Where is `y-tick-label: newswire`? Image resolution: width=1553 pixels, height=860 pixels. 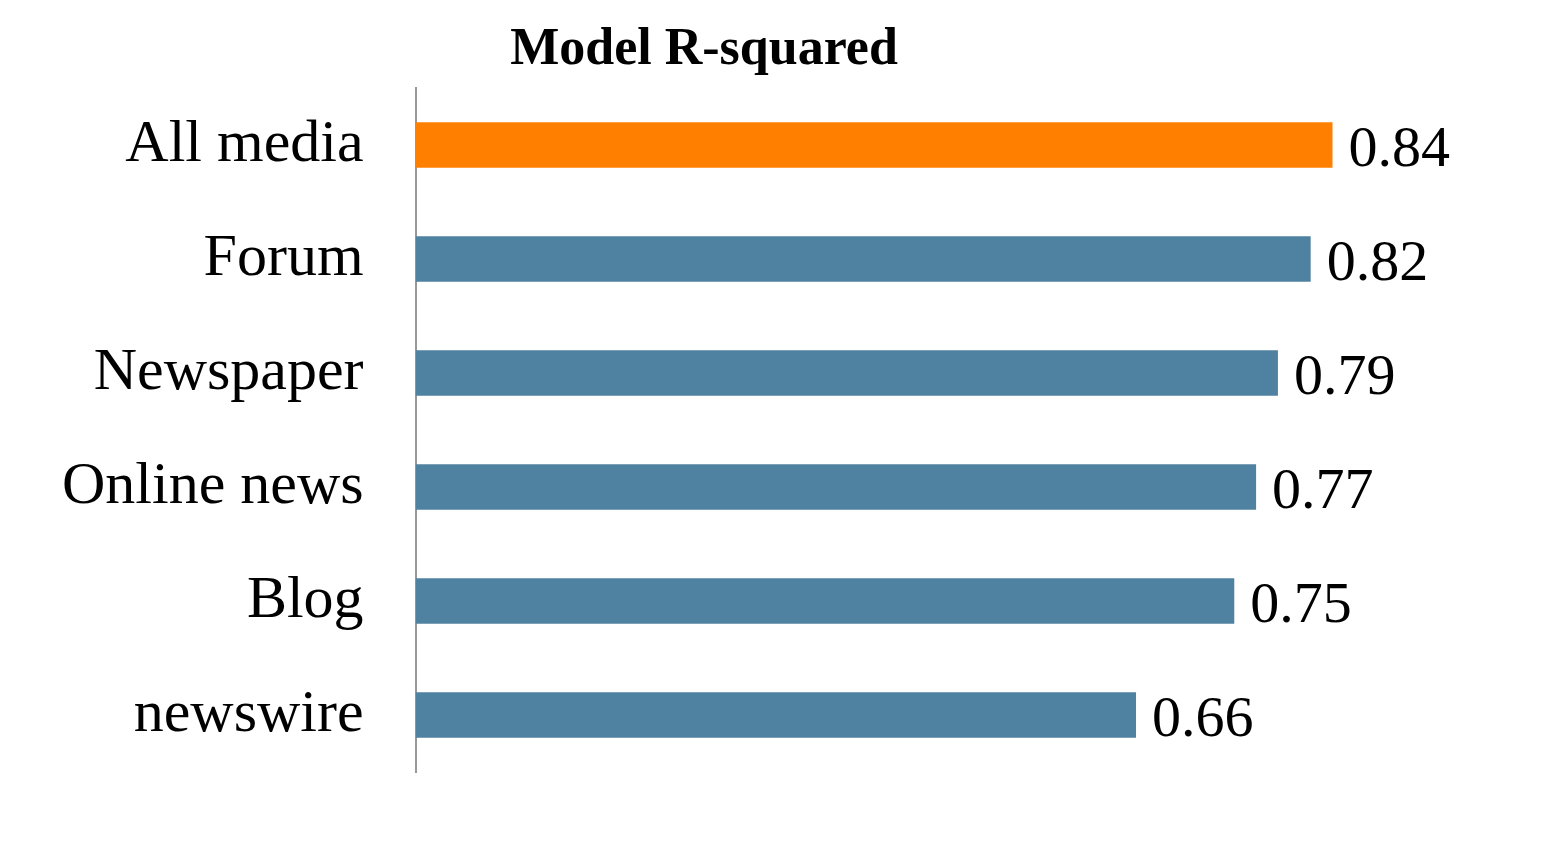
y-tick-label: newswire is located at coordinates (248, 710).